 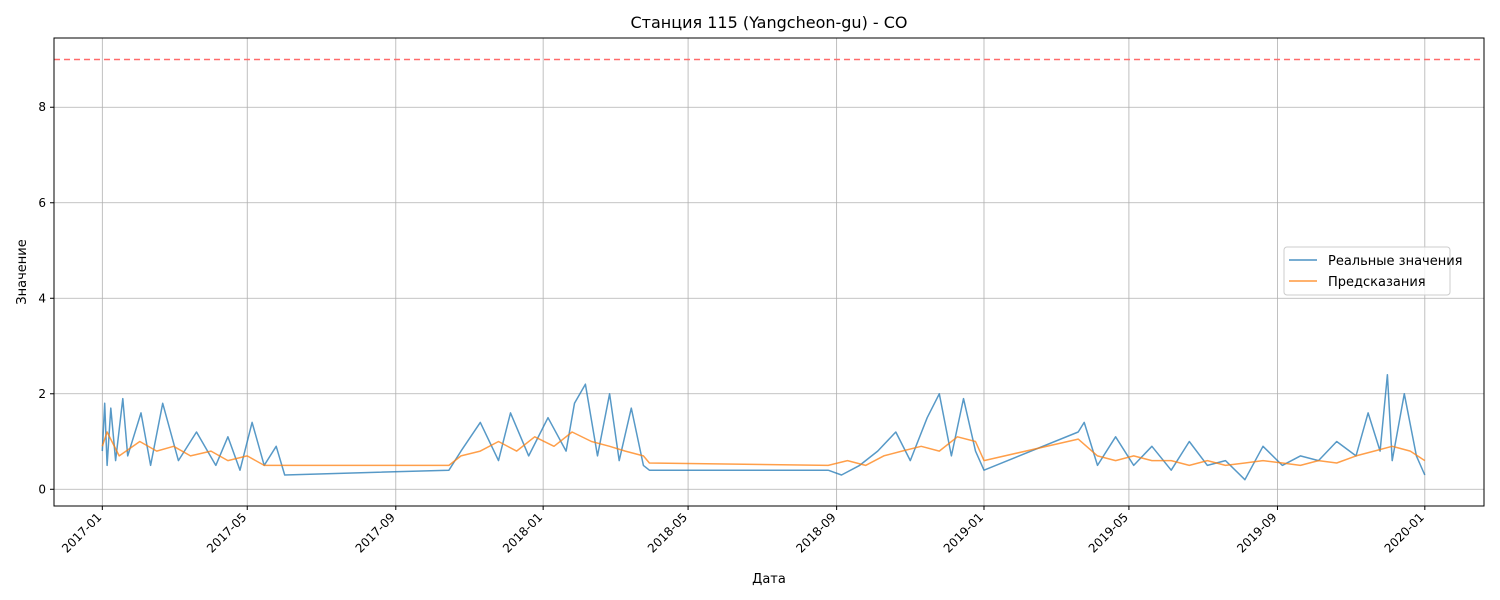 What do you see at coordinates (42, 203) in the screenshot?
I see `y-tick-label: 6` at bounding box center [42, 203].